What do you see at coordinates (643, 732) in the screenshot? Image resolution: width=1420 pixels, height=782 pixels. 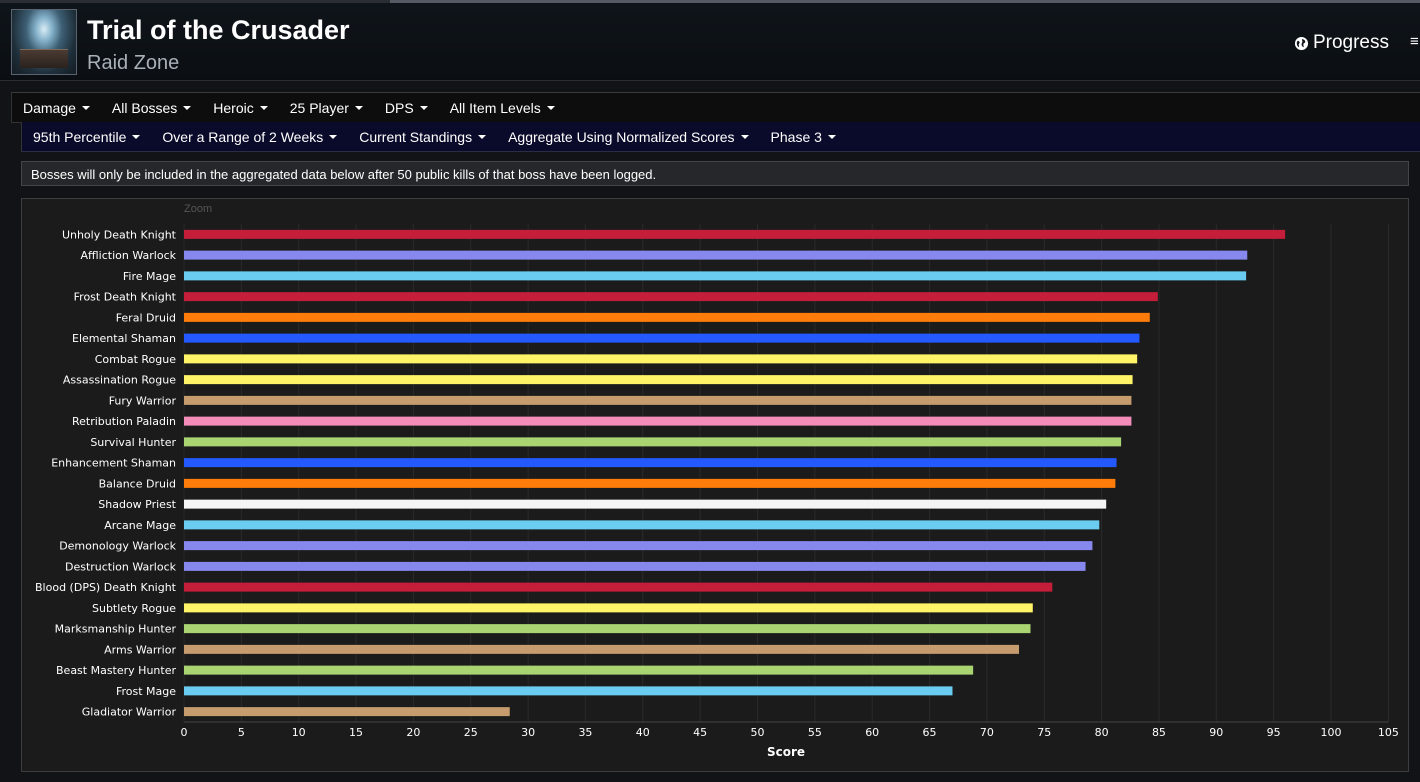 I see `tick-label: 40` at bounding box center [643, 732].